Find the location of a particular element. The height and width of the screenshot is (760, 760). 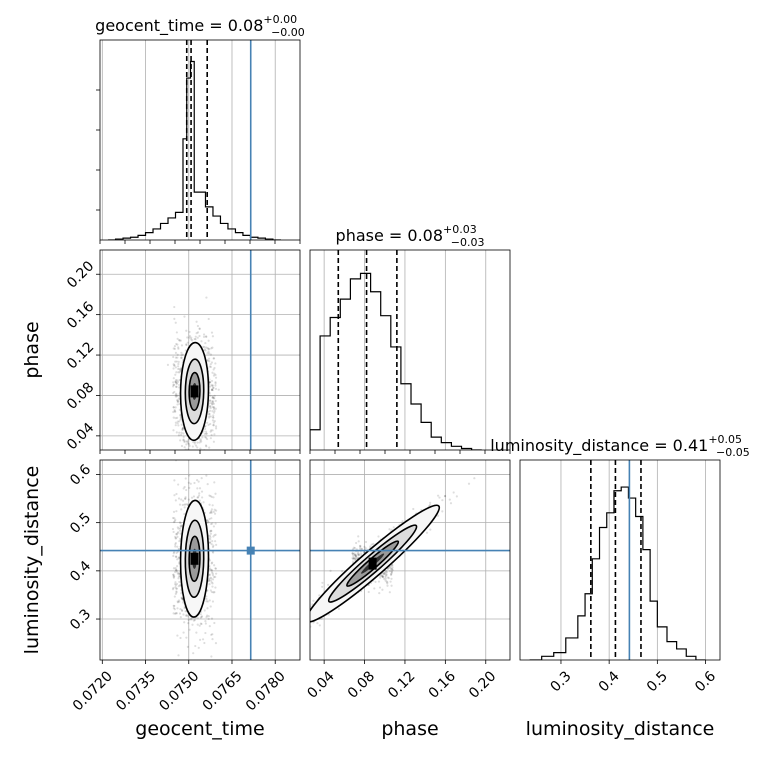

title-main: phase = 0.08 is located at coordinates (389, 235).